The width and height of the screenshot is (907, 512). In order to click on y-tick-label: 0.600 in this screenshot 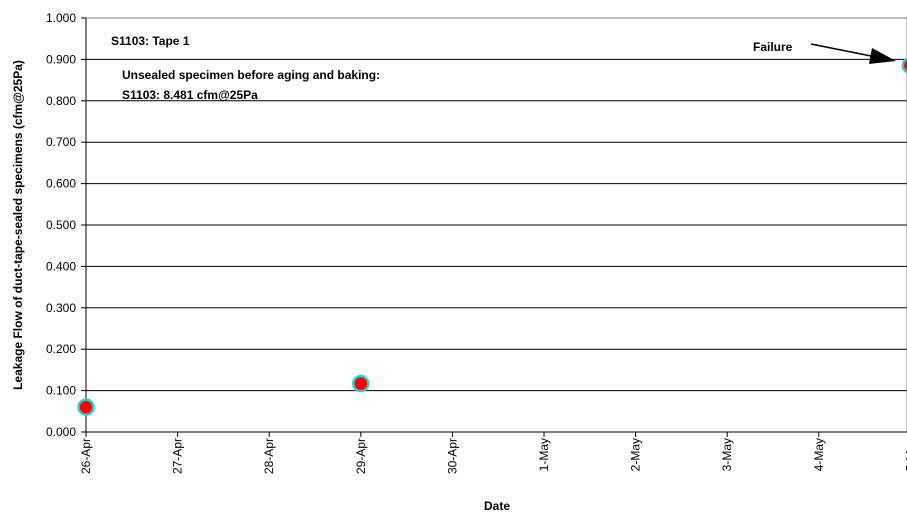, I will do `click(61, 184)`.